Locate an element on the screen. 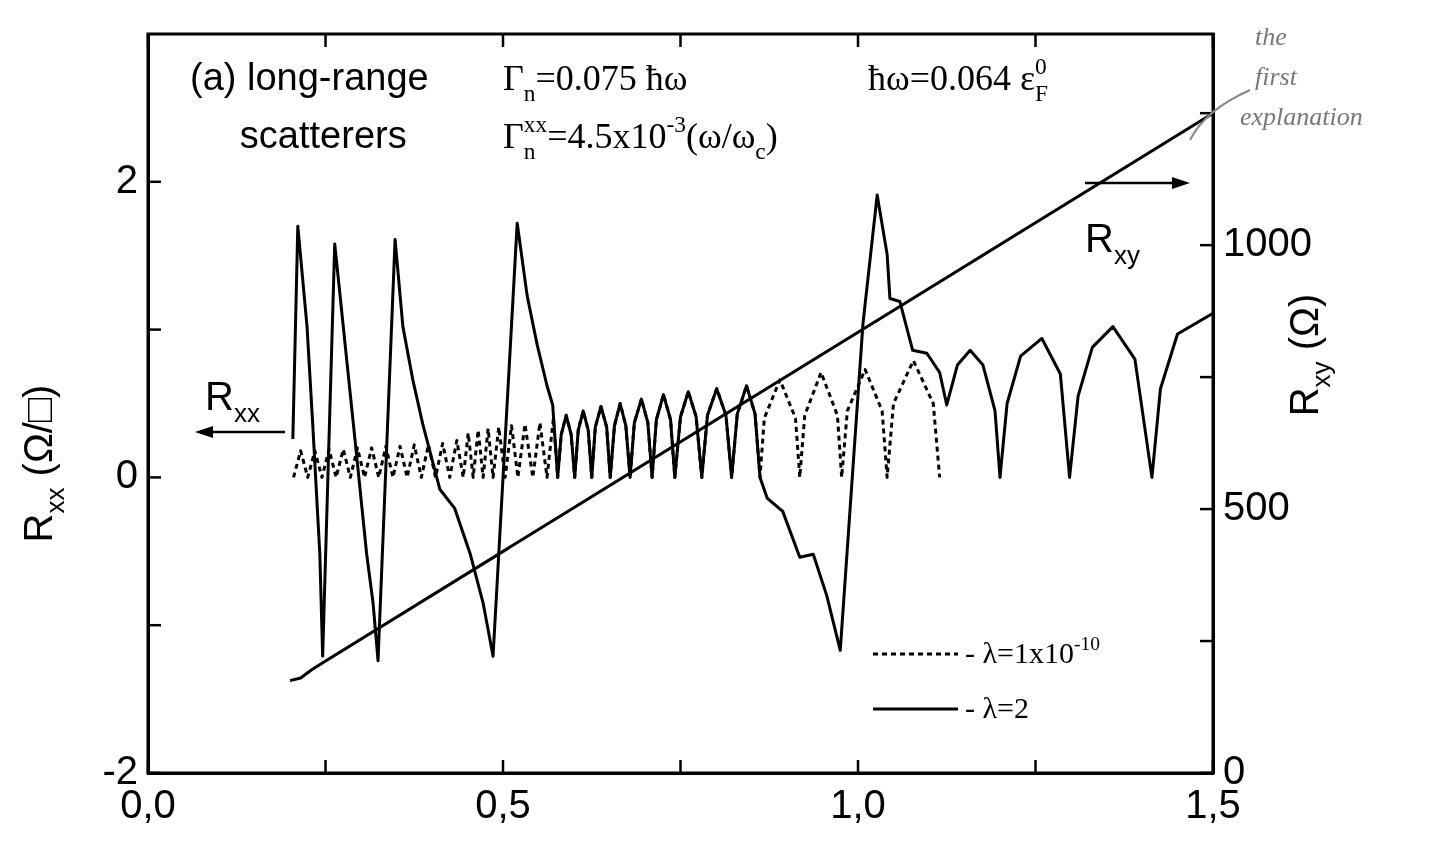 The height and width of the screenshot is (854, 1444). y2-tick-label: 1000 is located at coordinates (1267, 242).